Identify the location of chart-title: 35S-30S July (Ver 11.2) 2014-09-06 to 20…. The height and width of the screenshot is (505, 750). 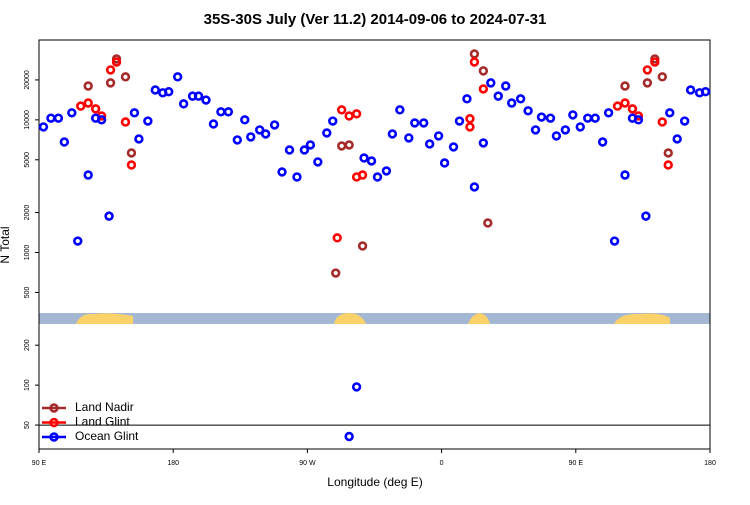
(375, 19).